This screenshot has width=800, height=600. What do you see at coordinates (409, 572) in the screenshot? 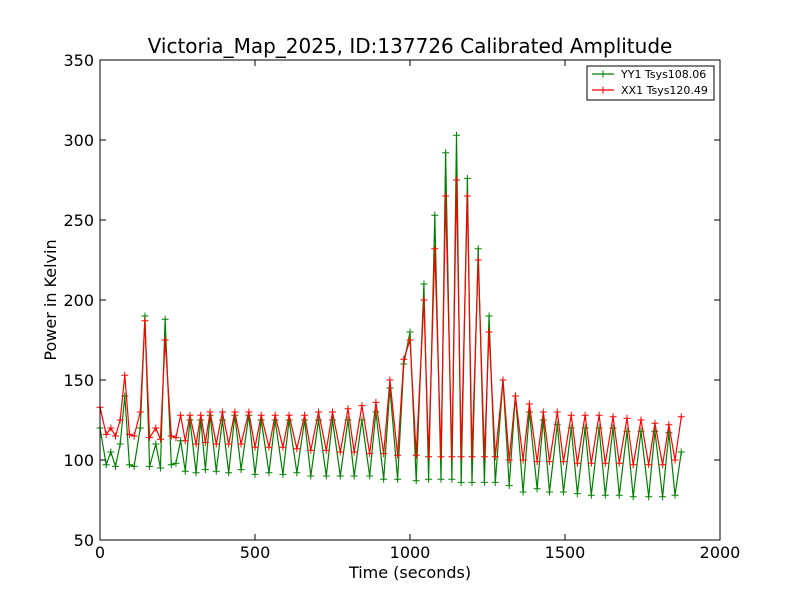
I see `x-axis-label: Time (seconds)` at bounding box center [409, 572].